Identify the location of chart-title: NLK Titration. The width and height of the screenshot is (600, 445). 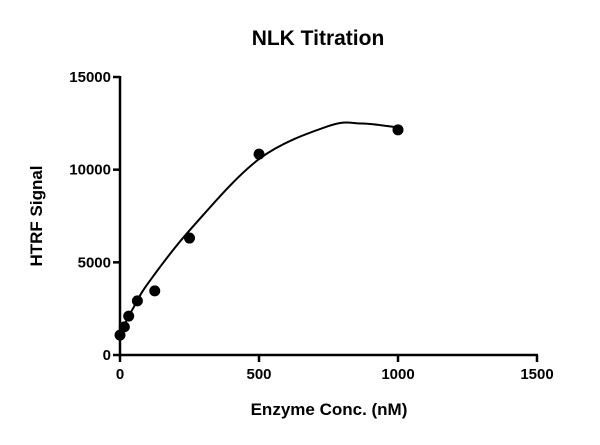
(318, 38).